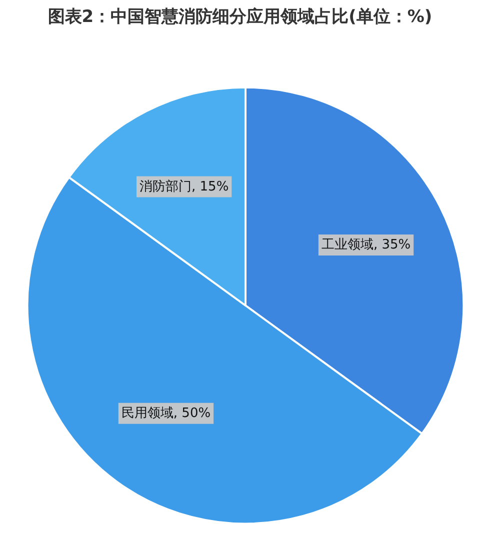  Describe the element at coordinates (240, 17) in the screenshot. I see `chart-title: 图表2：中国智慧消防细分应用领域占比(单位：%)` at that location.